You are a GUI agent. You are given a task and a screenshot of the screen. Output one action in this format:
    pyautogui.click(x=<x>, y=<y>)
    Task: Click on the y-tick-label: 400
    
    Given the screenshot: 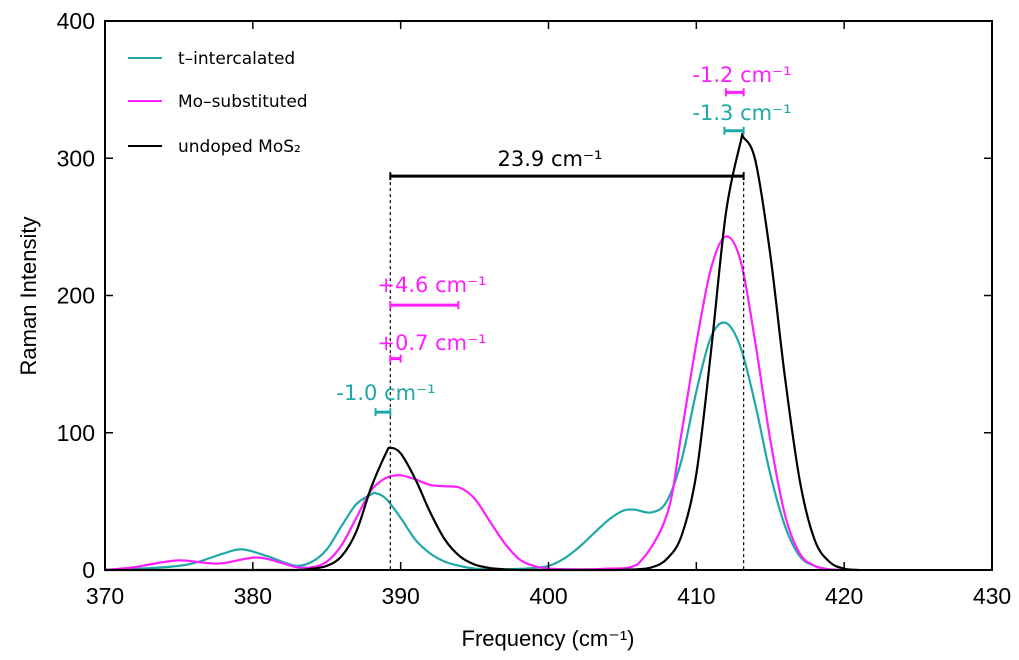 What is the action you would take?
    pyautogui.click(x=76, y=21)
    